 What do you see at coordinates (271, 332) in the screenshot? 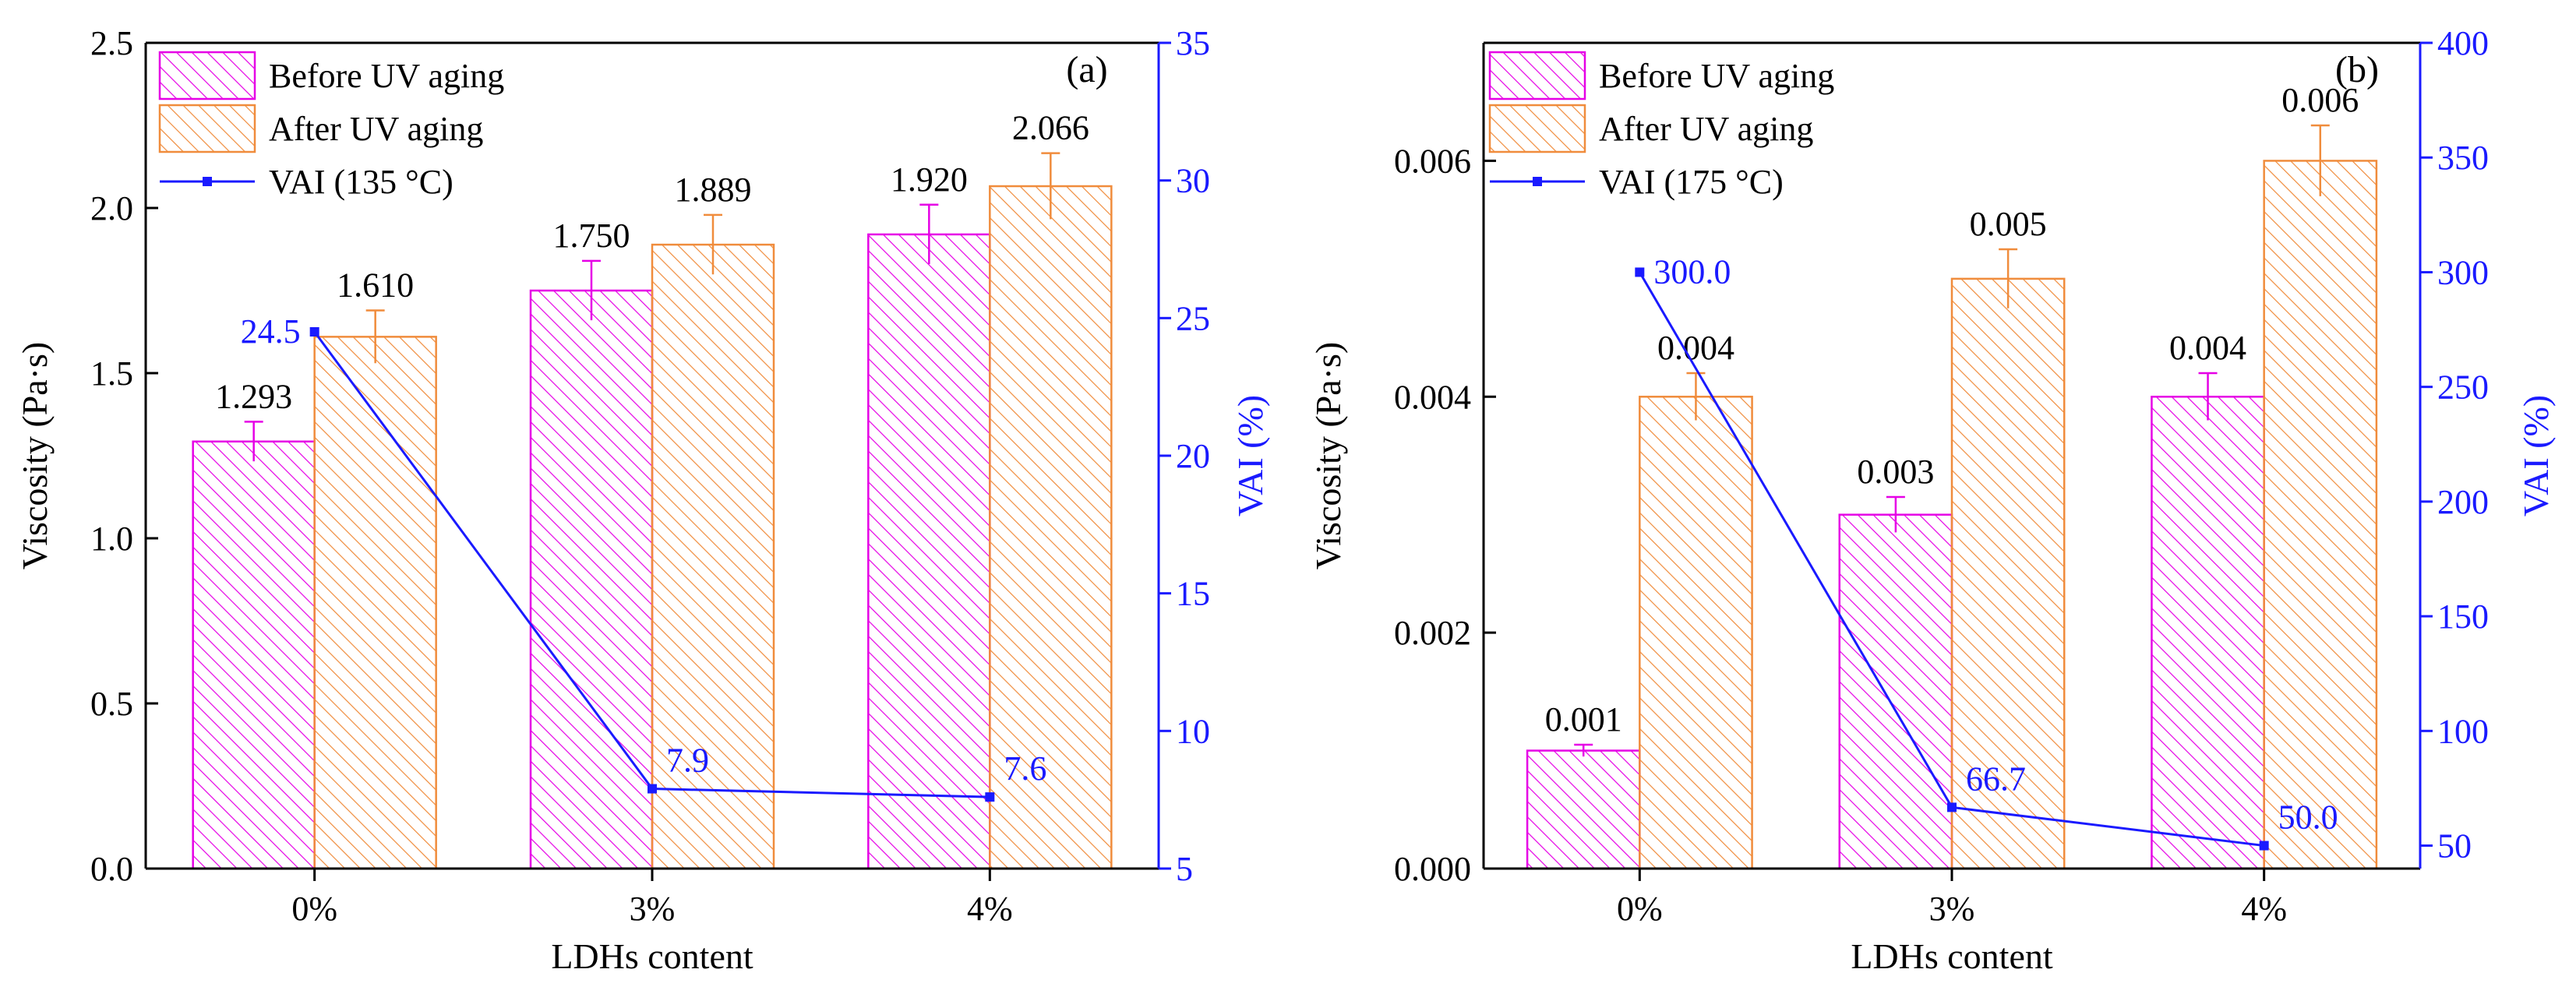
I see `vai-value-label: 24.5` at bounding box center [271, 332].